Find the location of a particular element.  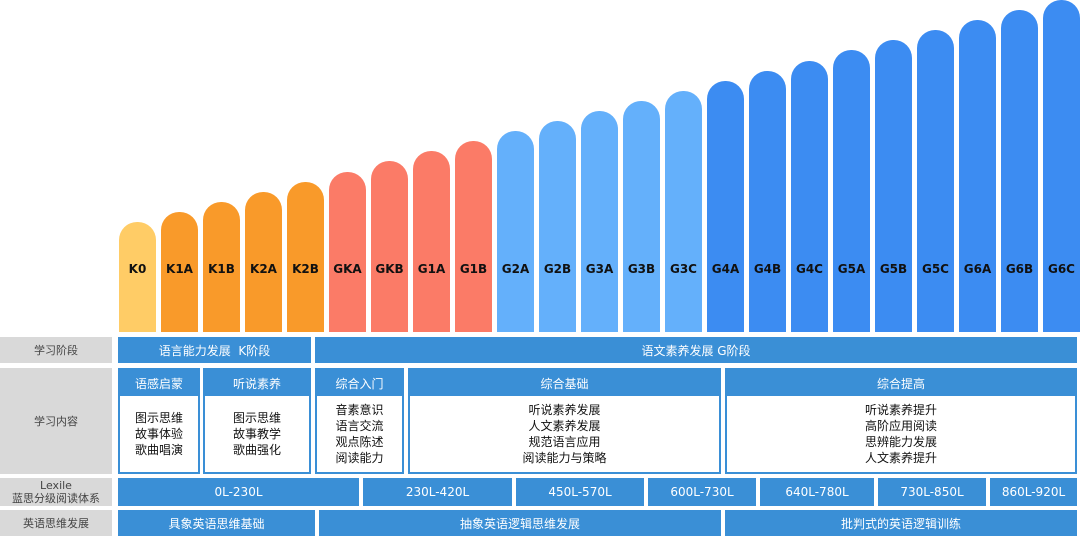

level-bar-g3c: G3C is located at coordinates (683, 211).